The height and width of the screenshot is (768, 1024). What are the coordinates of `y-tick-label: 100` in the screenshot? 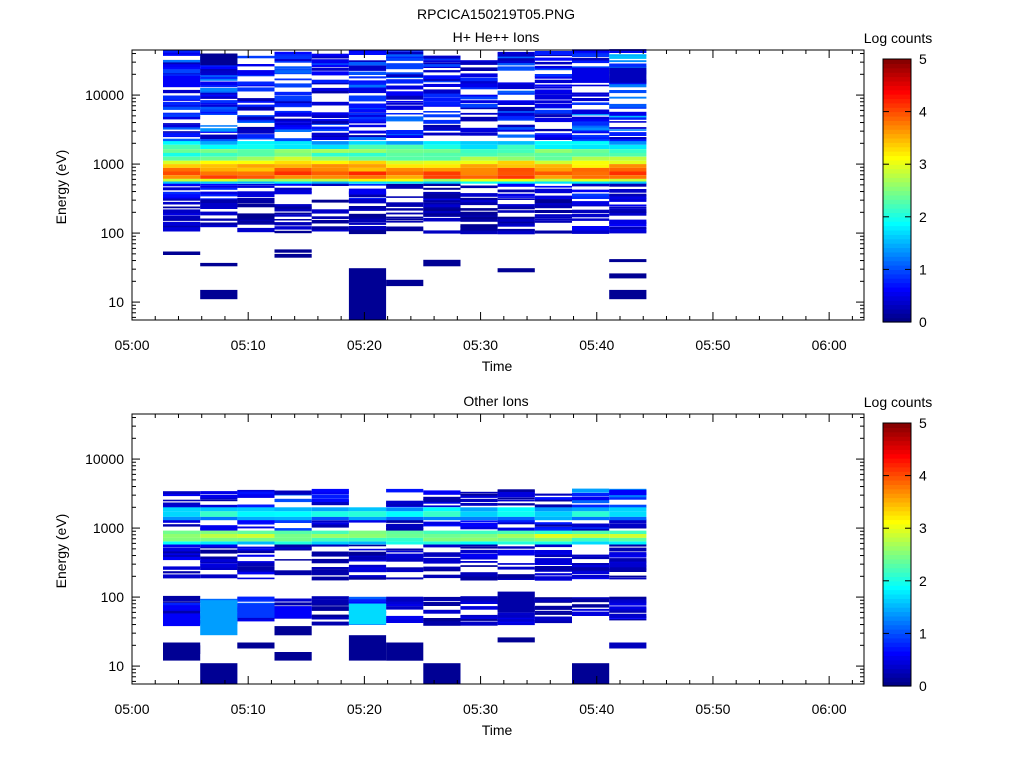 It's located at (113, 597).